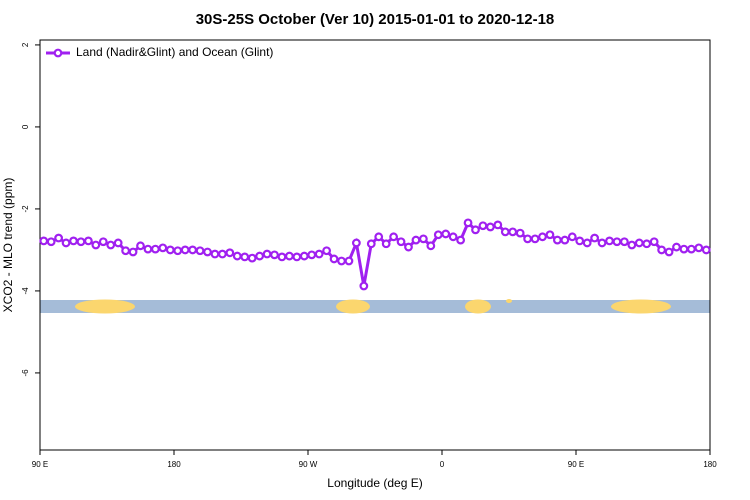  What do you see at coordinates (174, 52) in the screenshot?
I see `legend-label: Land (Nadir&Glint) and Ocean (Glint)` at bounding box center [174, 52].